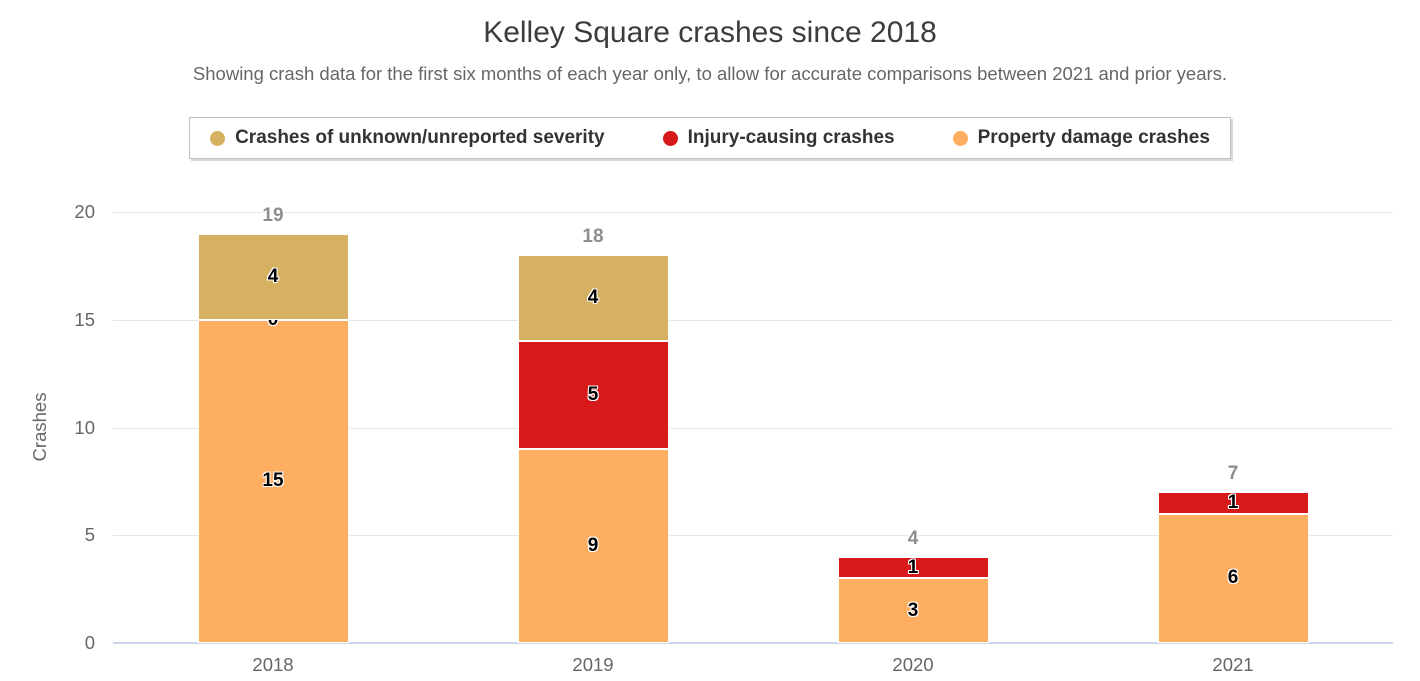  I want to click on legend-item-1: Injury-causing crashes, so click(778, 138).